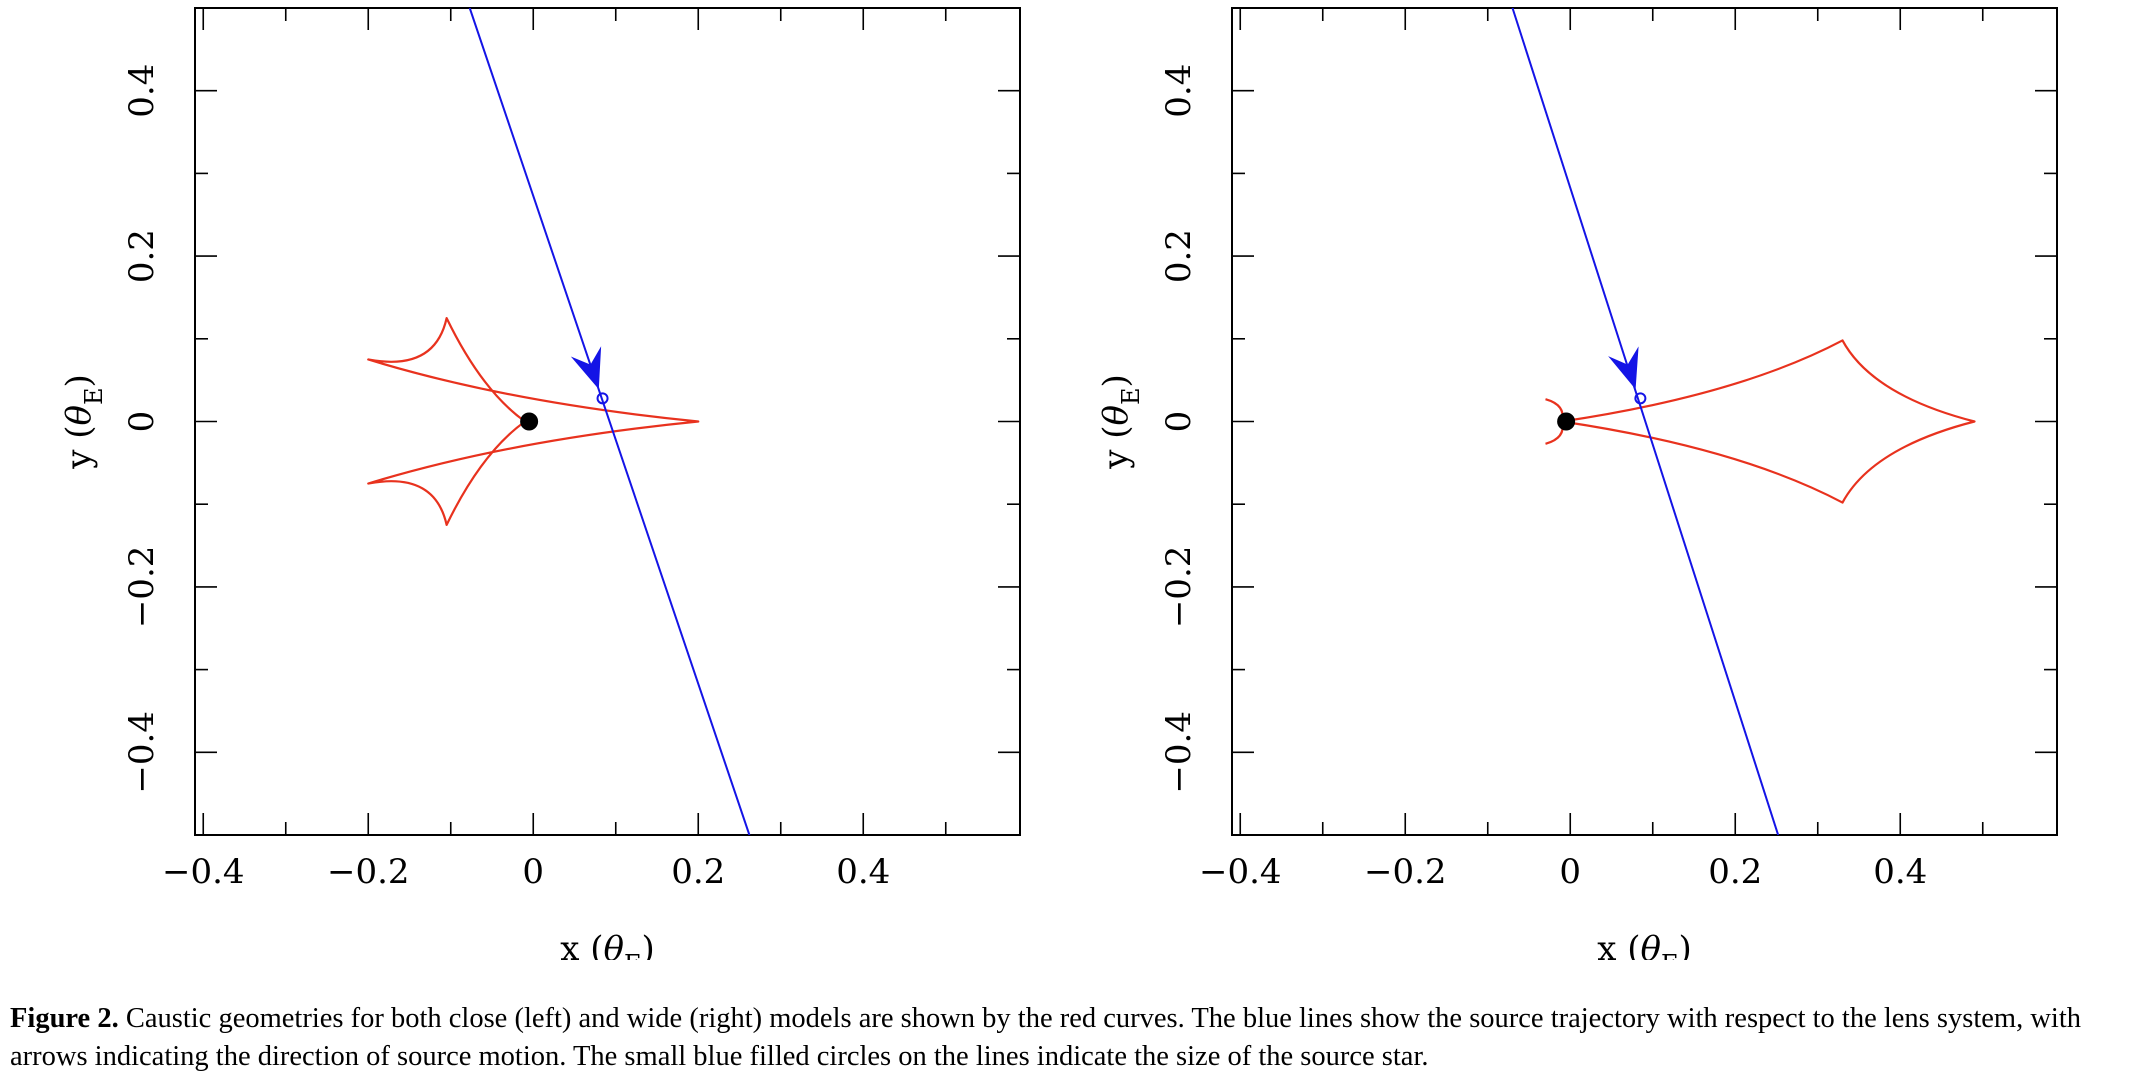 The height and width of the screenshot is (1086, 2132). Describe the element at coordinates (64, 1018) in the screenshot. I see `caption-label: Figure 2.` at that location.